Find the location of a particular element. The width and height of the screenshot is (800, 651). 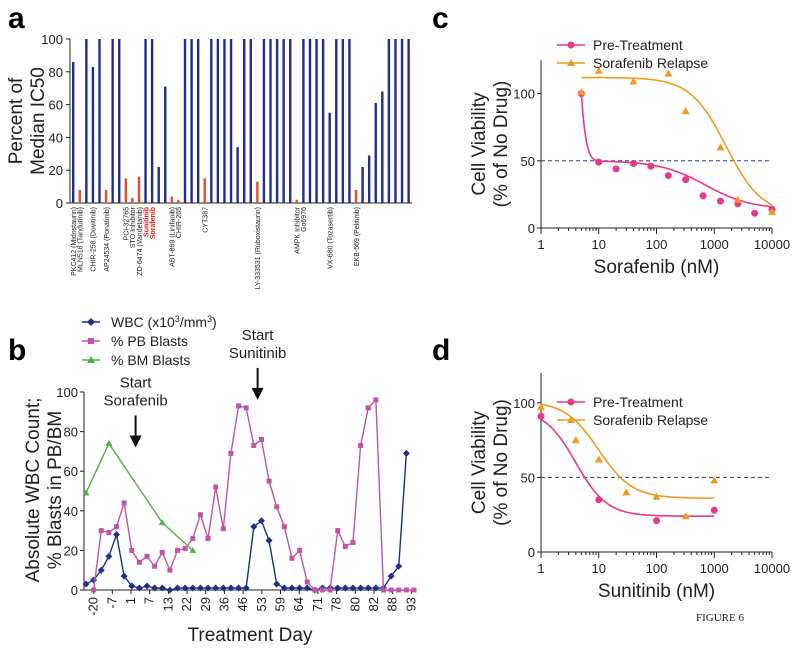

panel-letter-c: c is located at coordinates (440, 18).